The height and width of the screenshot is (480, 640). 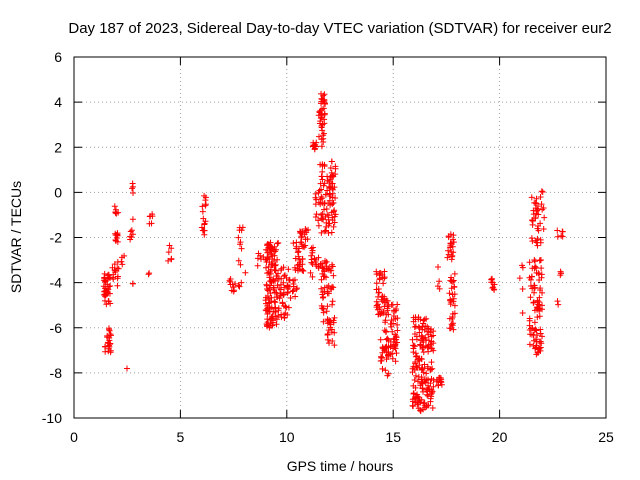 What do you see at coordinates (56, 283) in the screenshot?
I see `y-tick-label: -4` at bounding box center [56, 283].